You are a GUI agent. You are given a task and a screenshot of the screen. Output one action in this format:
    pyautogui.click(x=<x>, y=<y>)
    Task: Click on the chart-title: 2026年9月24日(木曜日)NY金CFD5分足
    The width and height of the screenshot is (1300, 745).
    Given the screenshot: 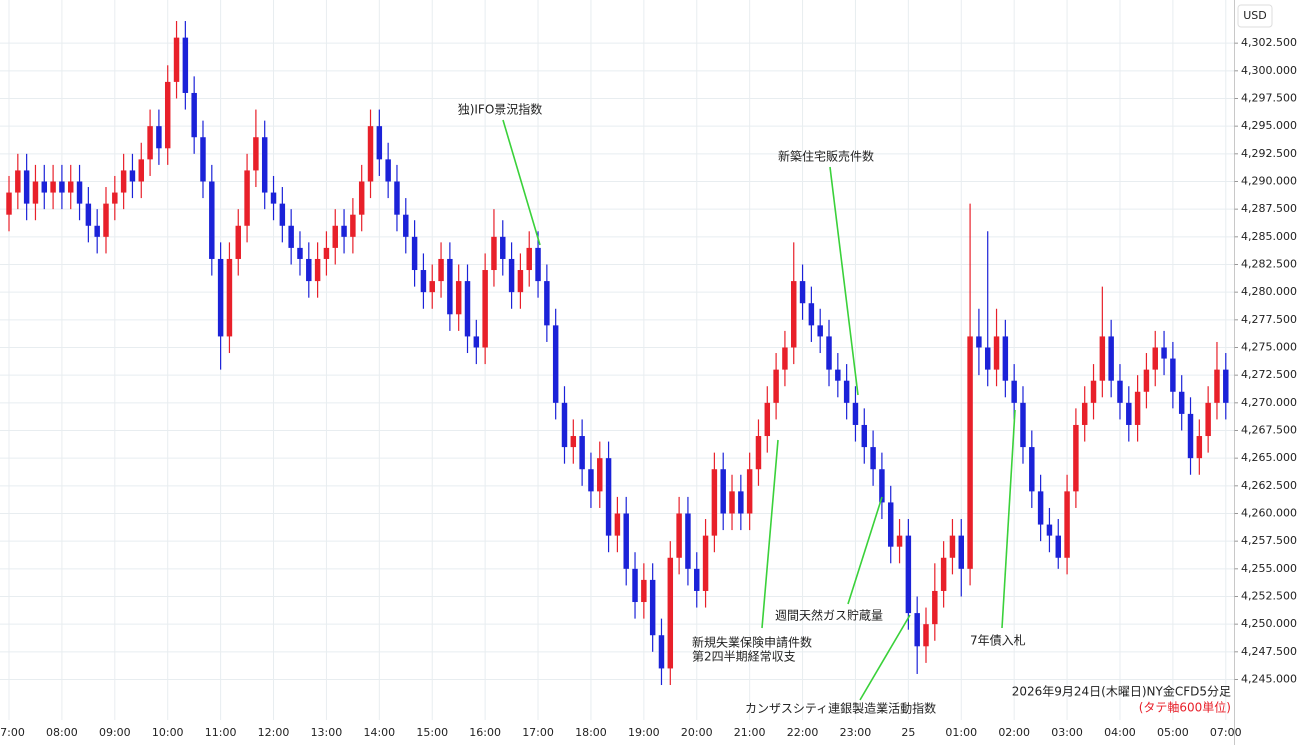 What is the action you would take?
    pyautogui.click(x=1121, y=691)
    